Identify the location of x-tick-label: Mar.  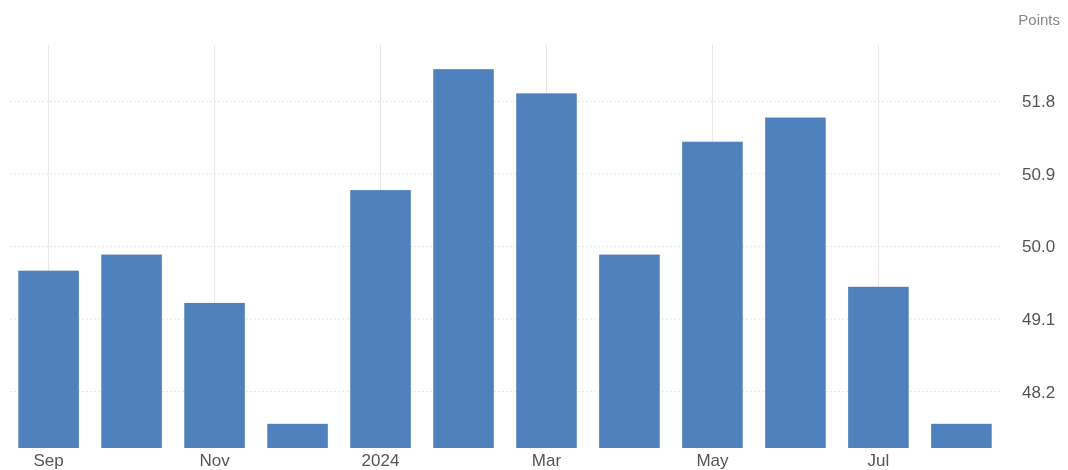
(546, 460).